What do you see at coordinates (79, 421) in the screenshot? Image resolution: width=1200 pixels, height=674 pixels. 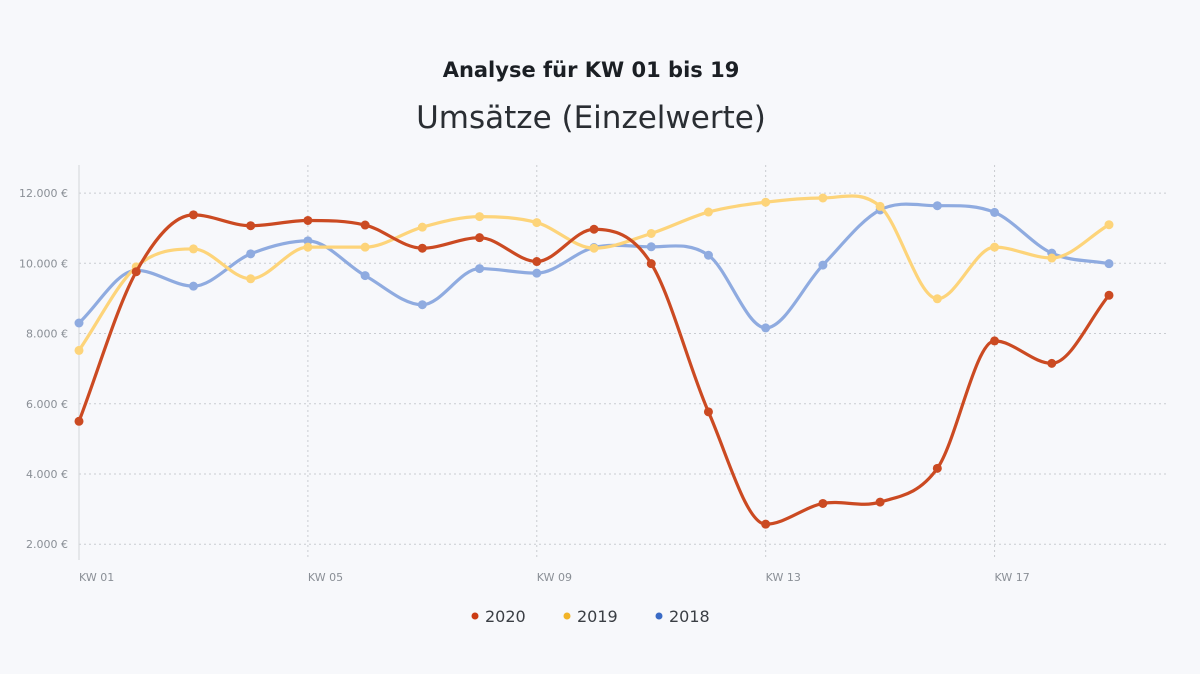 I see `data-point-2020-kw1` at bounding box center [79, 421].